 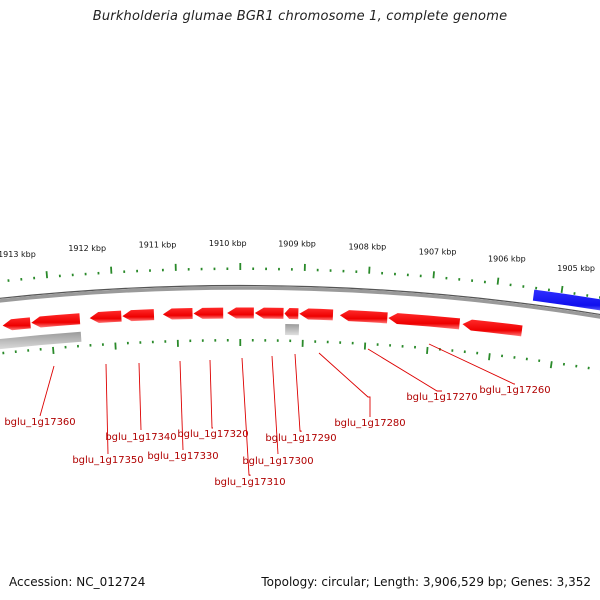 I want to click on kbp-label: 1910 kbp, so click(x=228, y=243).